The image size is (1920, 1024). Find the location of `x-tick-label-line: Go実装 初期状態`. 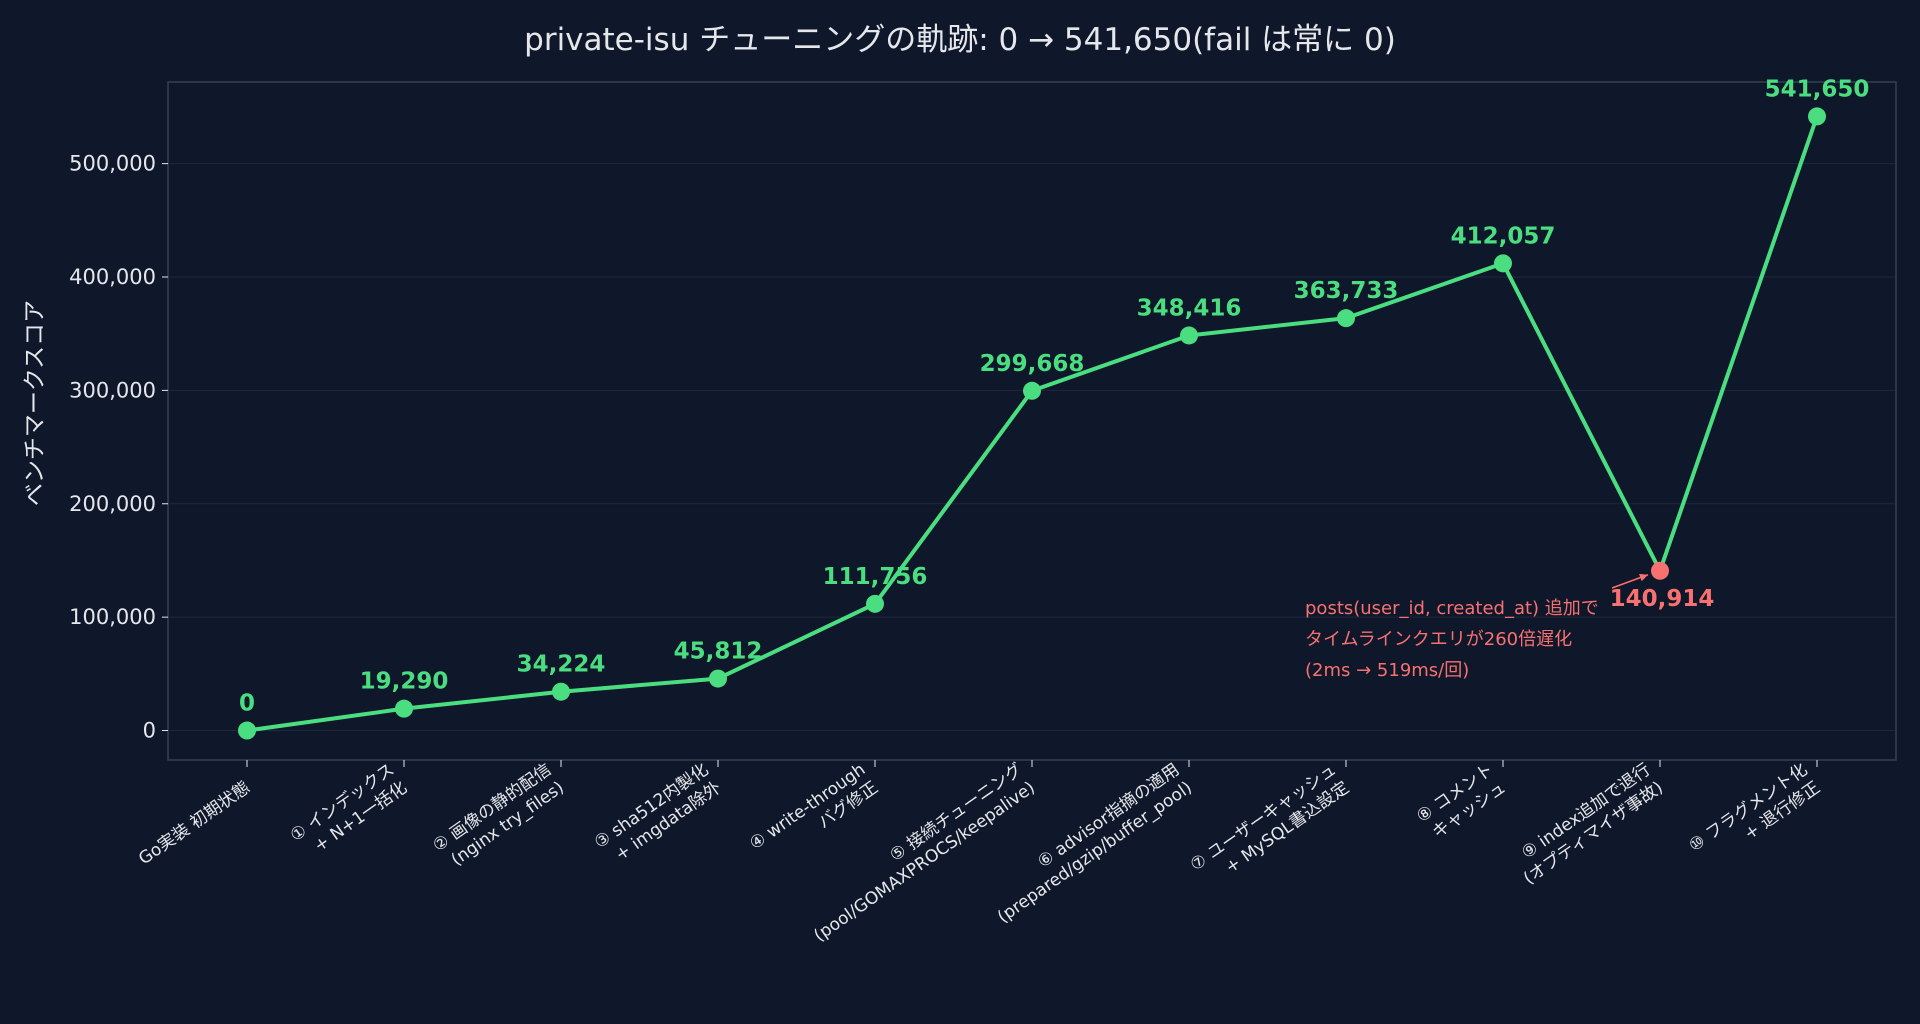

x-tick-label-line: Go実装 初期状態 is located at coordinates (194, 824).